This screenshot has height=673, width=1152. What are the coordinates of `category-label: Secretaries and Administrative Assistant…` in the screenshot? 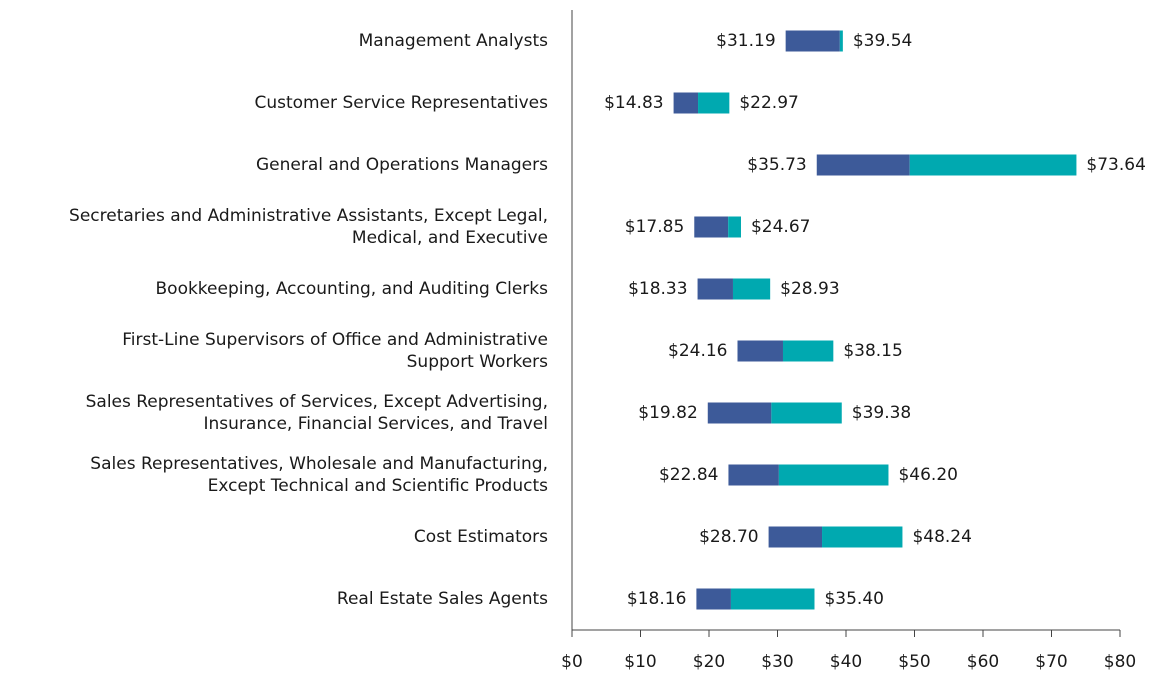 It's located at (308, 227).